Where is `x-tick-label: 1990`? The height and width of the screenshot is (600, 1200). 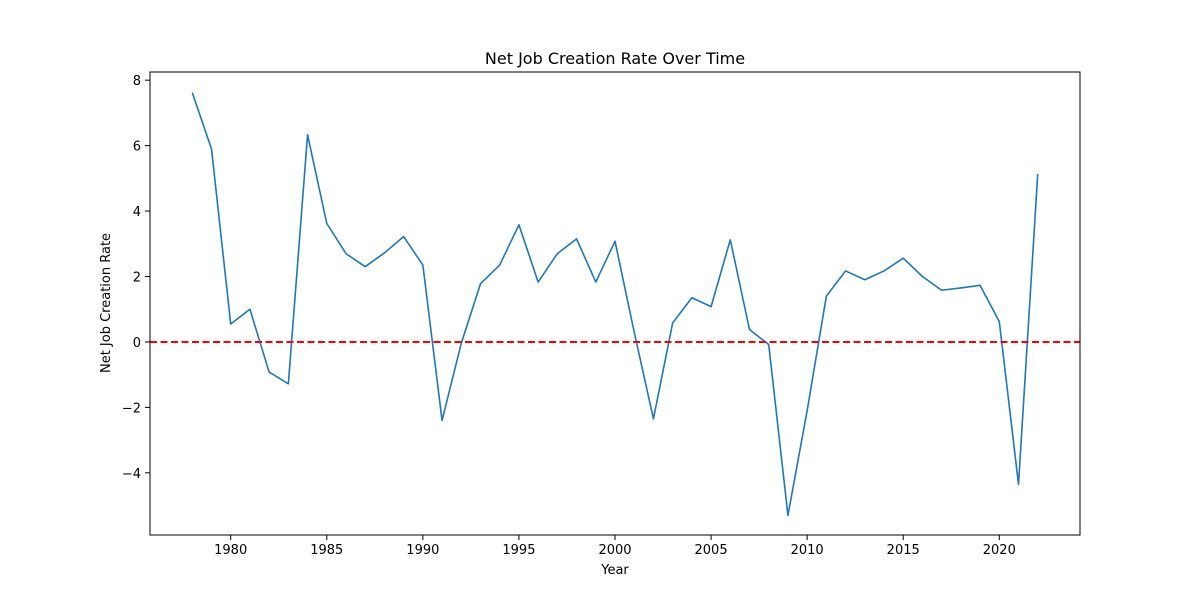
x-tick-label: 1990 is located at coordinates (422, 550).